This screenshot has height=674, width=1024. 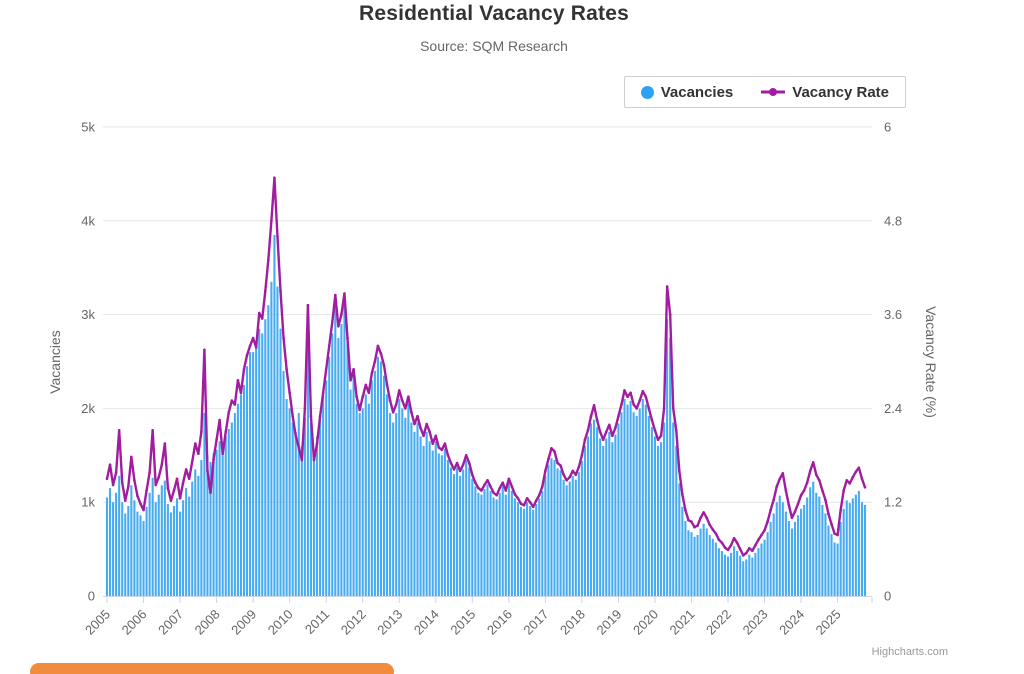 I want to click on legend-item-vacancy-rate: Vacancy Rate, so click(x=825, y=92).